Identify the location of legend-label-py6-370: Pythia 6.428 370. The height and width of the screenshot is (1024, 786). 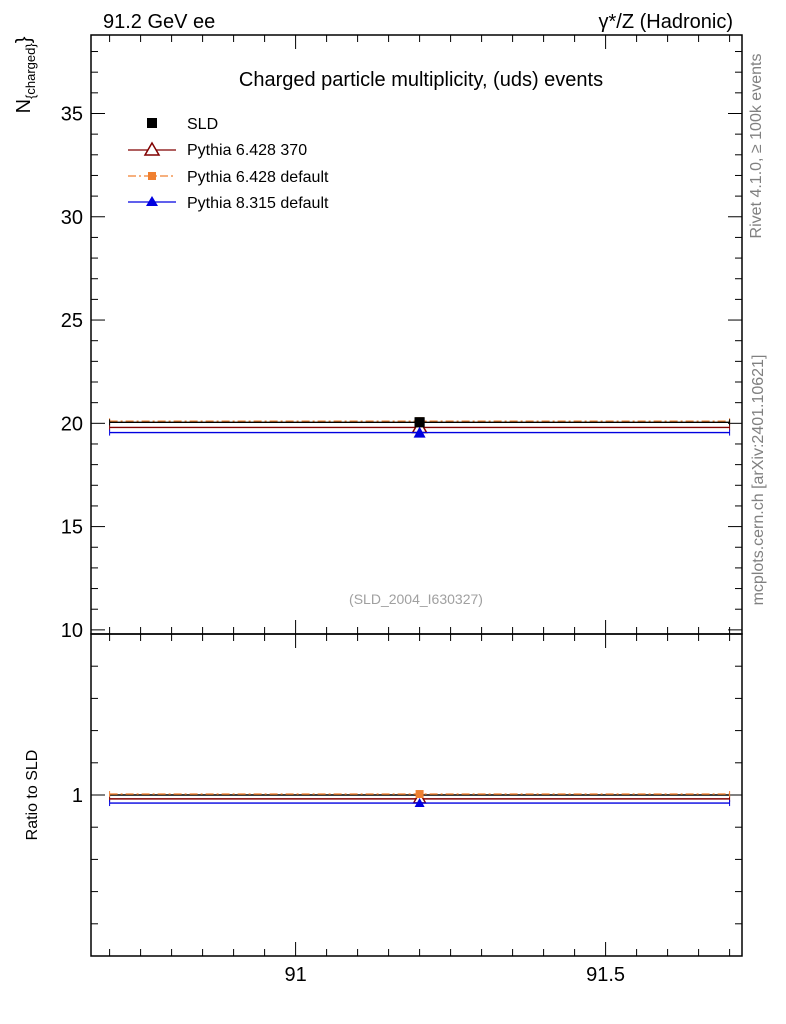
(247, 150).